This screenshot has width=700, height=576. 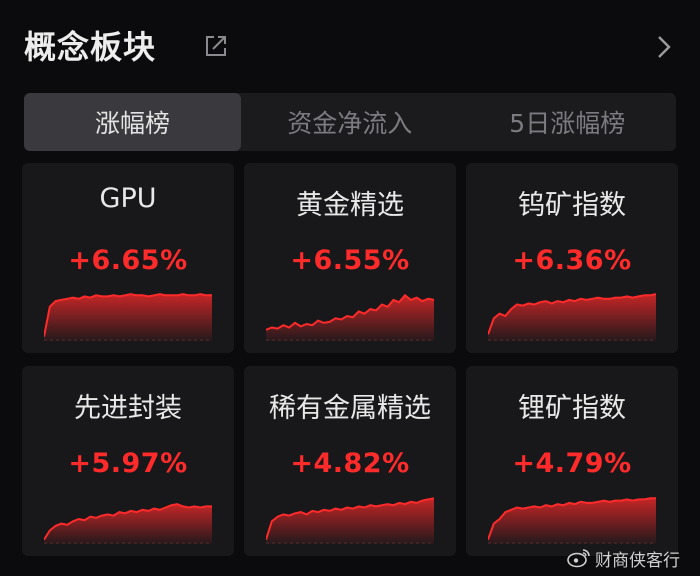 I want to click on sector-change: +6.55%, so click(x=350, y=260).